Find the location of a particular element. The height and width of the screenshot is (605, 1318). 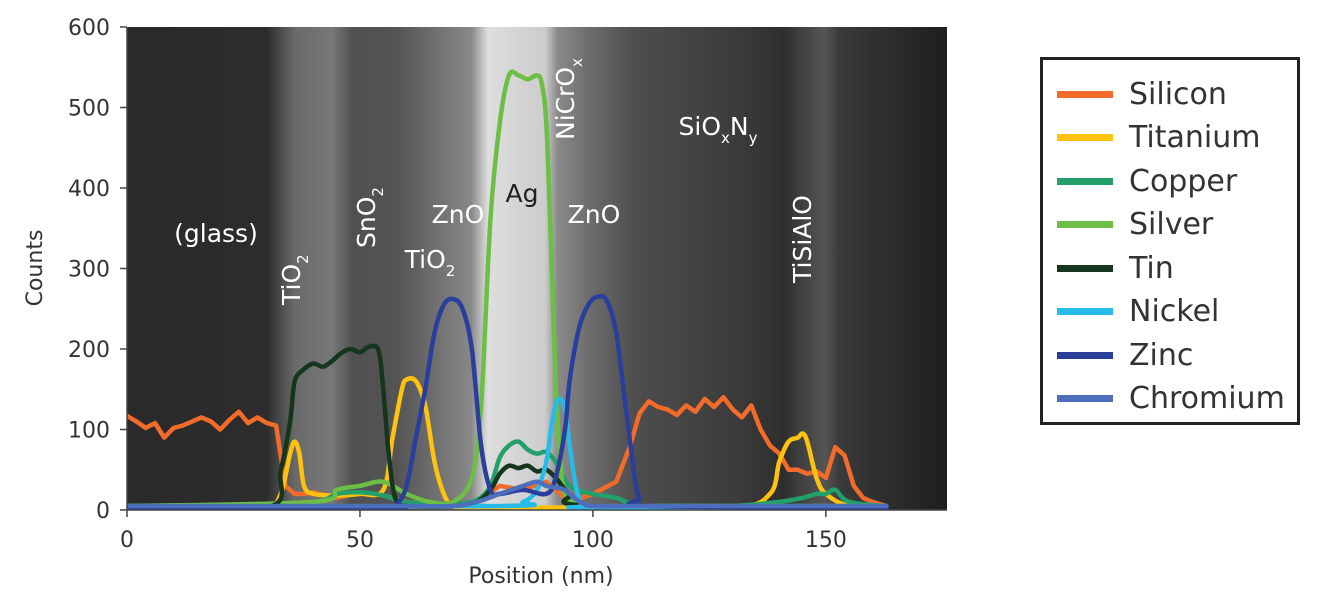

legend-item-nickel: Nickel is located at coordinates (1138, 312).